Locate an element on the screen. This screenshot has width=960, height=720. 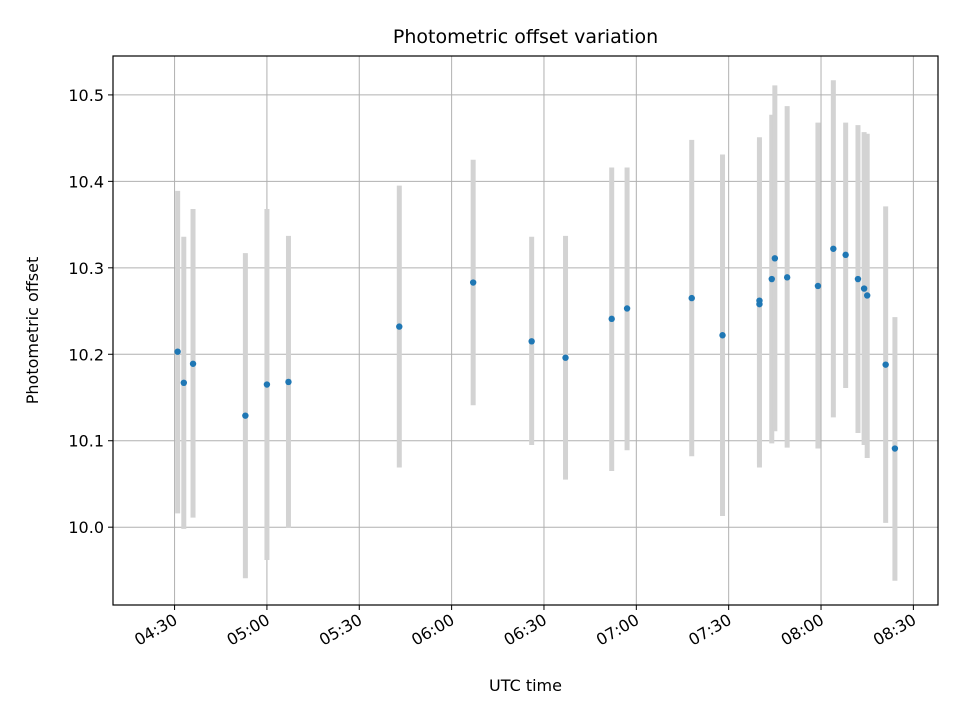
y-axis-label: Photometric offset is located at coordinates (32, 331).